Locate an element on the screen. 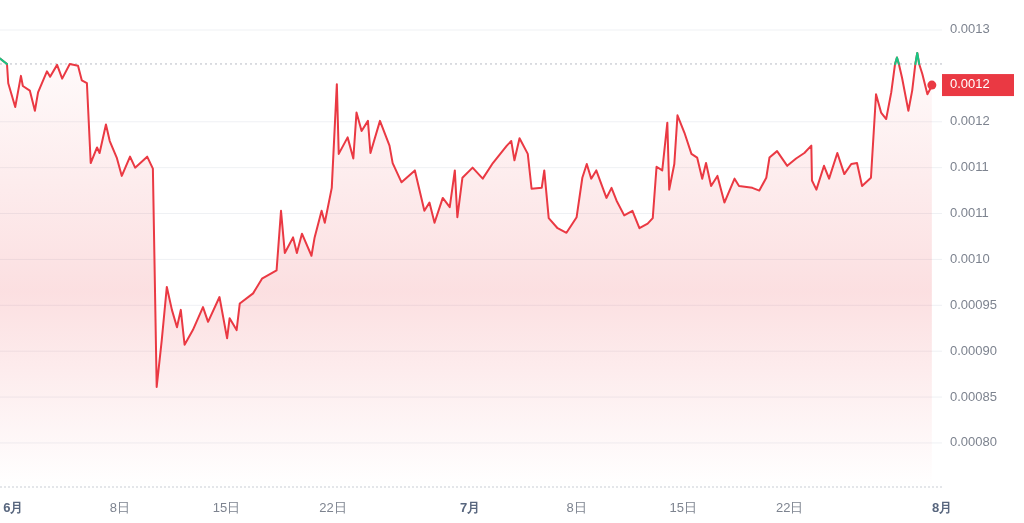 This screenshot has width=1024, height=523. x-tick-label: 8月 is located at coordinates (942, 508).